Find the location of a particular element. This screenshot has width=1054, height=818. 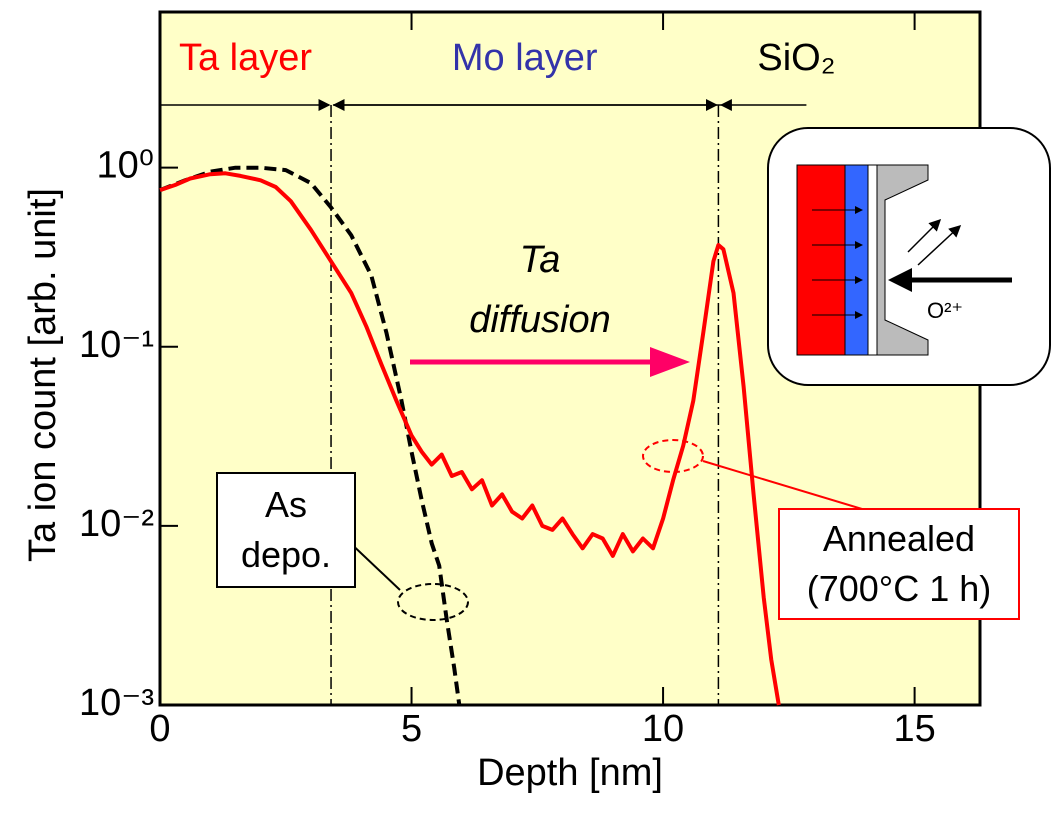

leader is located at coordinates (782, 485).